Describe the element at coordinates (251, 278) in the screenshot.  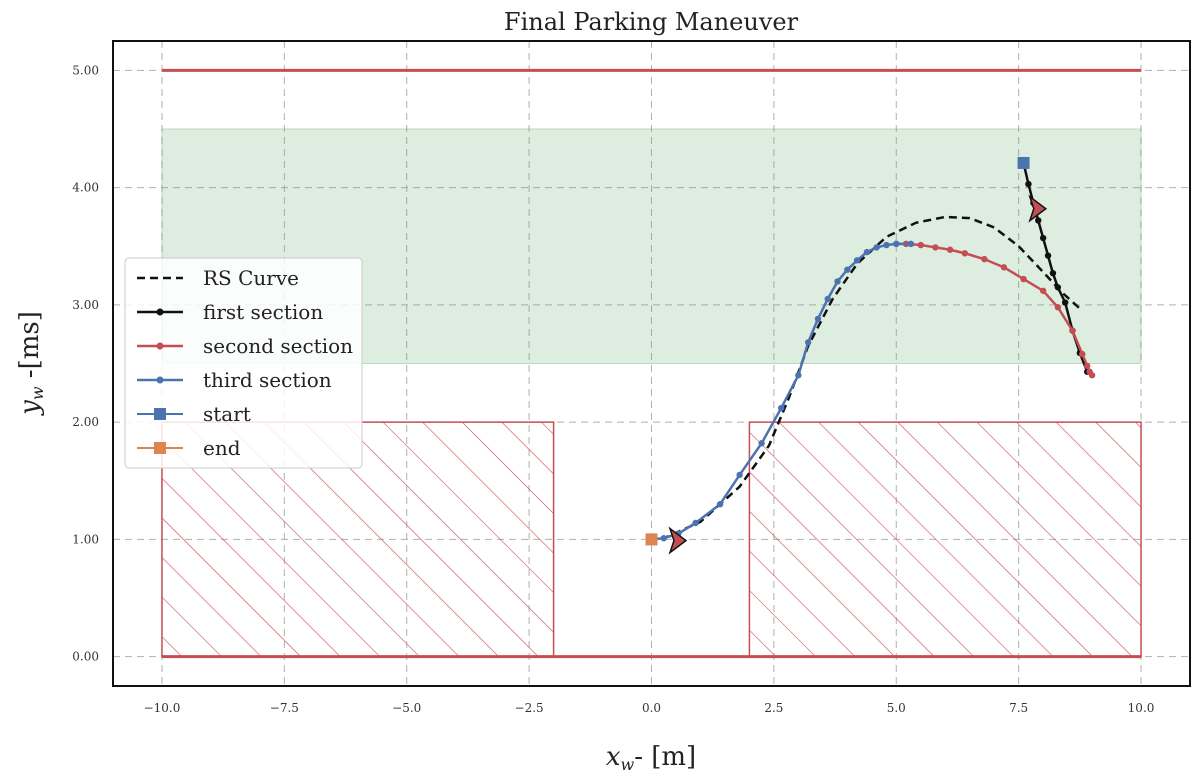
I see `legend-entry-label: RS Curve` at that location.